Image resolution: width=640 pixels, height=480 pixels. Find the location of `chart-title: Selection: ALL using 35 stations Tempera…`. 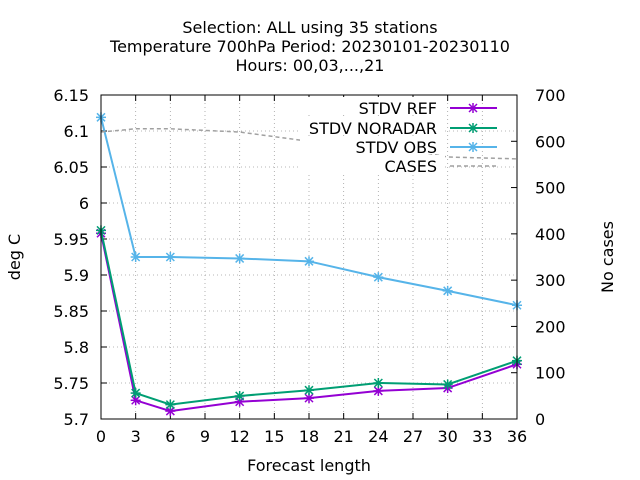

chart-title: Selection: ALL using 35 stations Tempera… is located at coordinates (309, 46).